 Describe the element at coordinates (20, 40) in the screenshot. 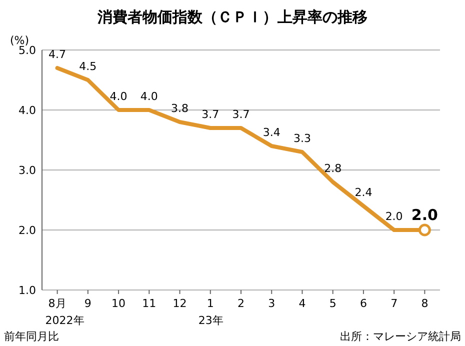

I see `y-axis-title: (%)` at that location.